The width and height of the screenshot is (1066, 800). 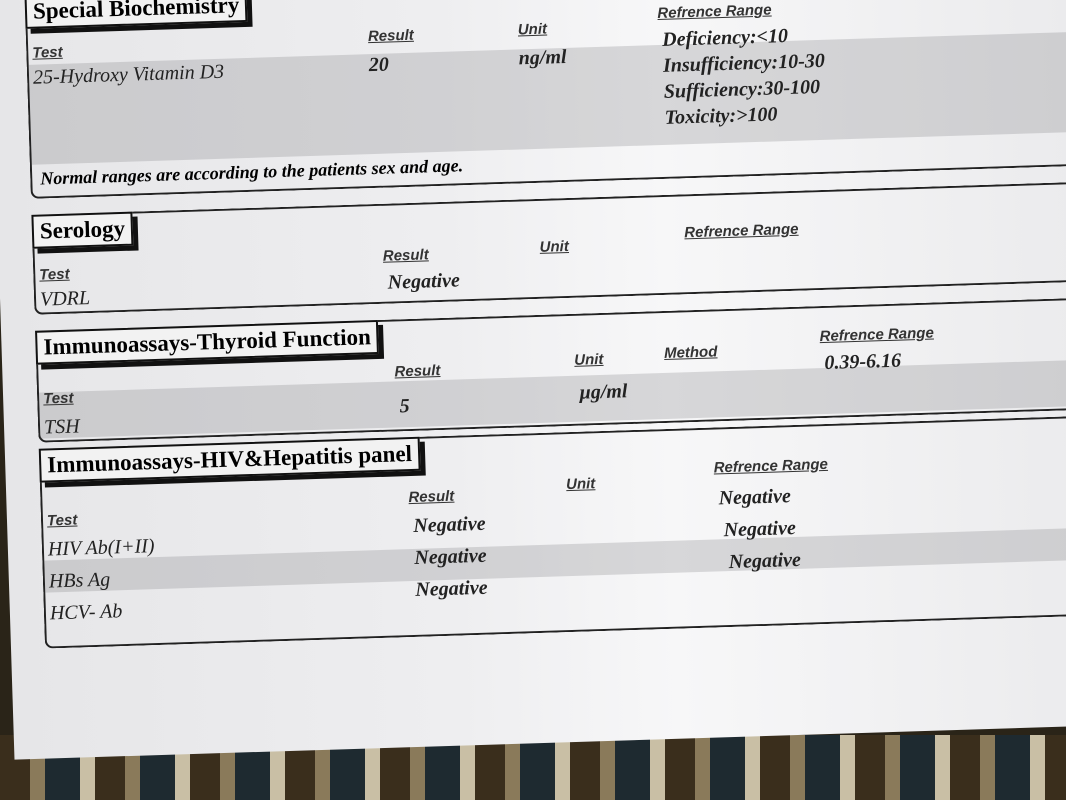 What do you see at coordinates (742, 89) in the screenshot?
I see `reference-line: Sufficiency:30-100` at bounding box center [742, 89].